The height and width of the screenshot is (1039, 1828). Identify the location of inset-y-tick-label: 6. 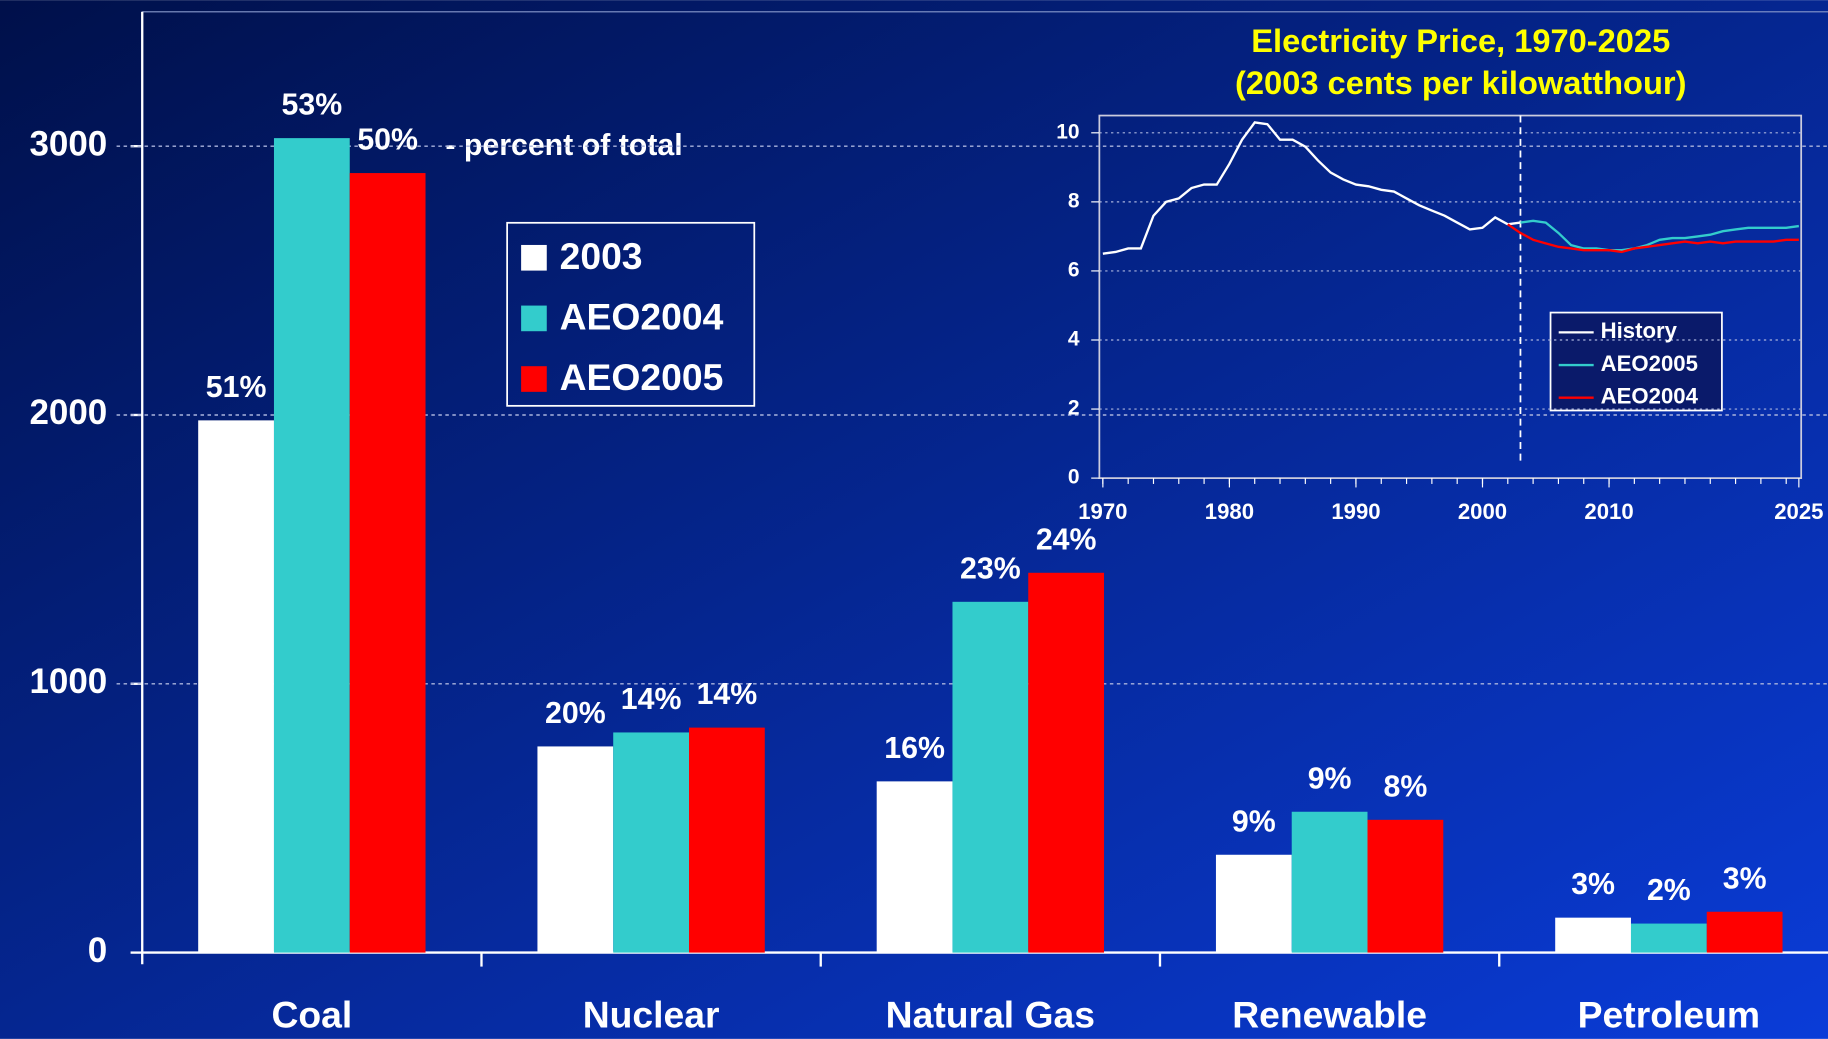
(1074, 269).